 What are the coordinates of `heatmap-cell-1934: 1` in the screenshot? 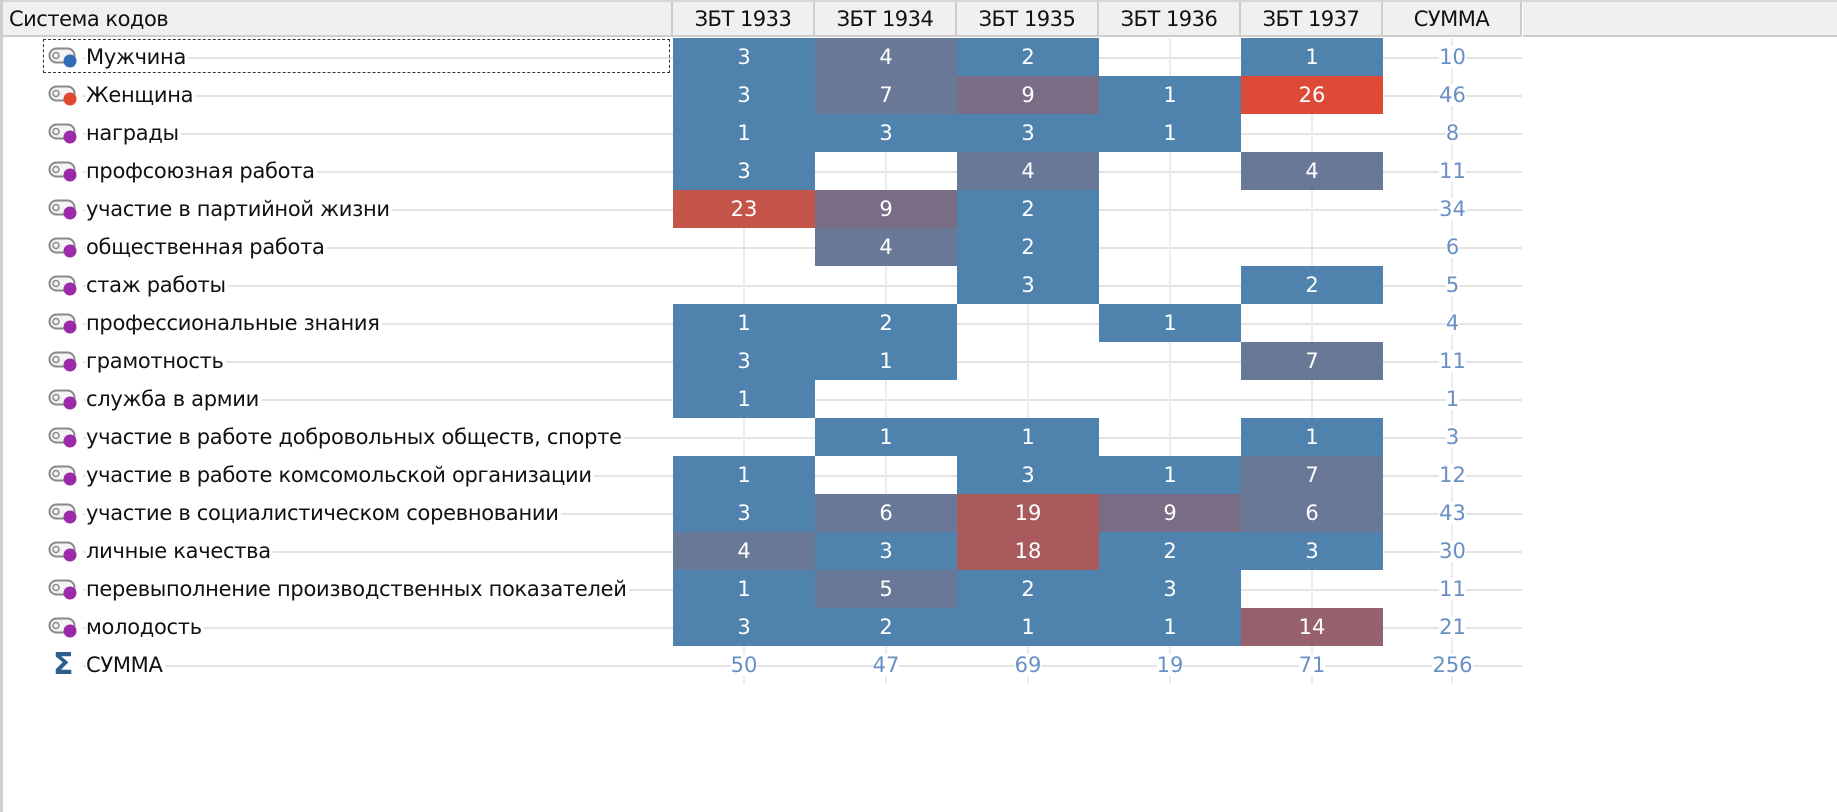 It's located at (886, 361).